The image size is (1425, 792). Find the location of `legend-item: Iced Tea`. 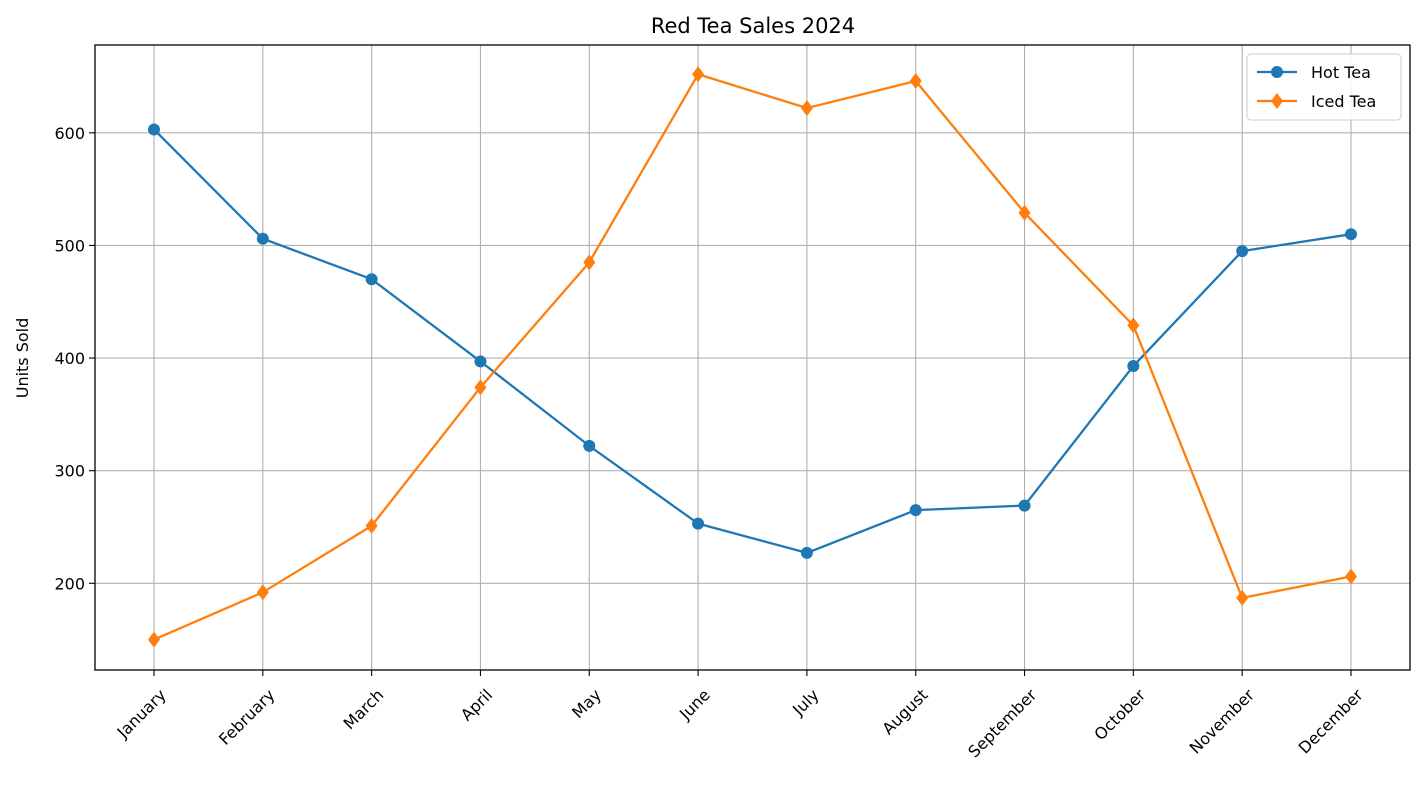

legend-item: Iced Tea is located at coordinates (1316, 101).